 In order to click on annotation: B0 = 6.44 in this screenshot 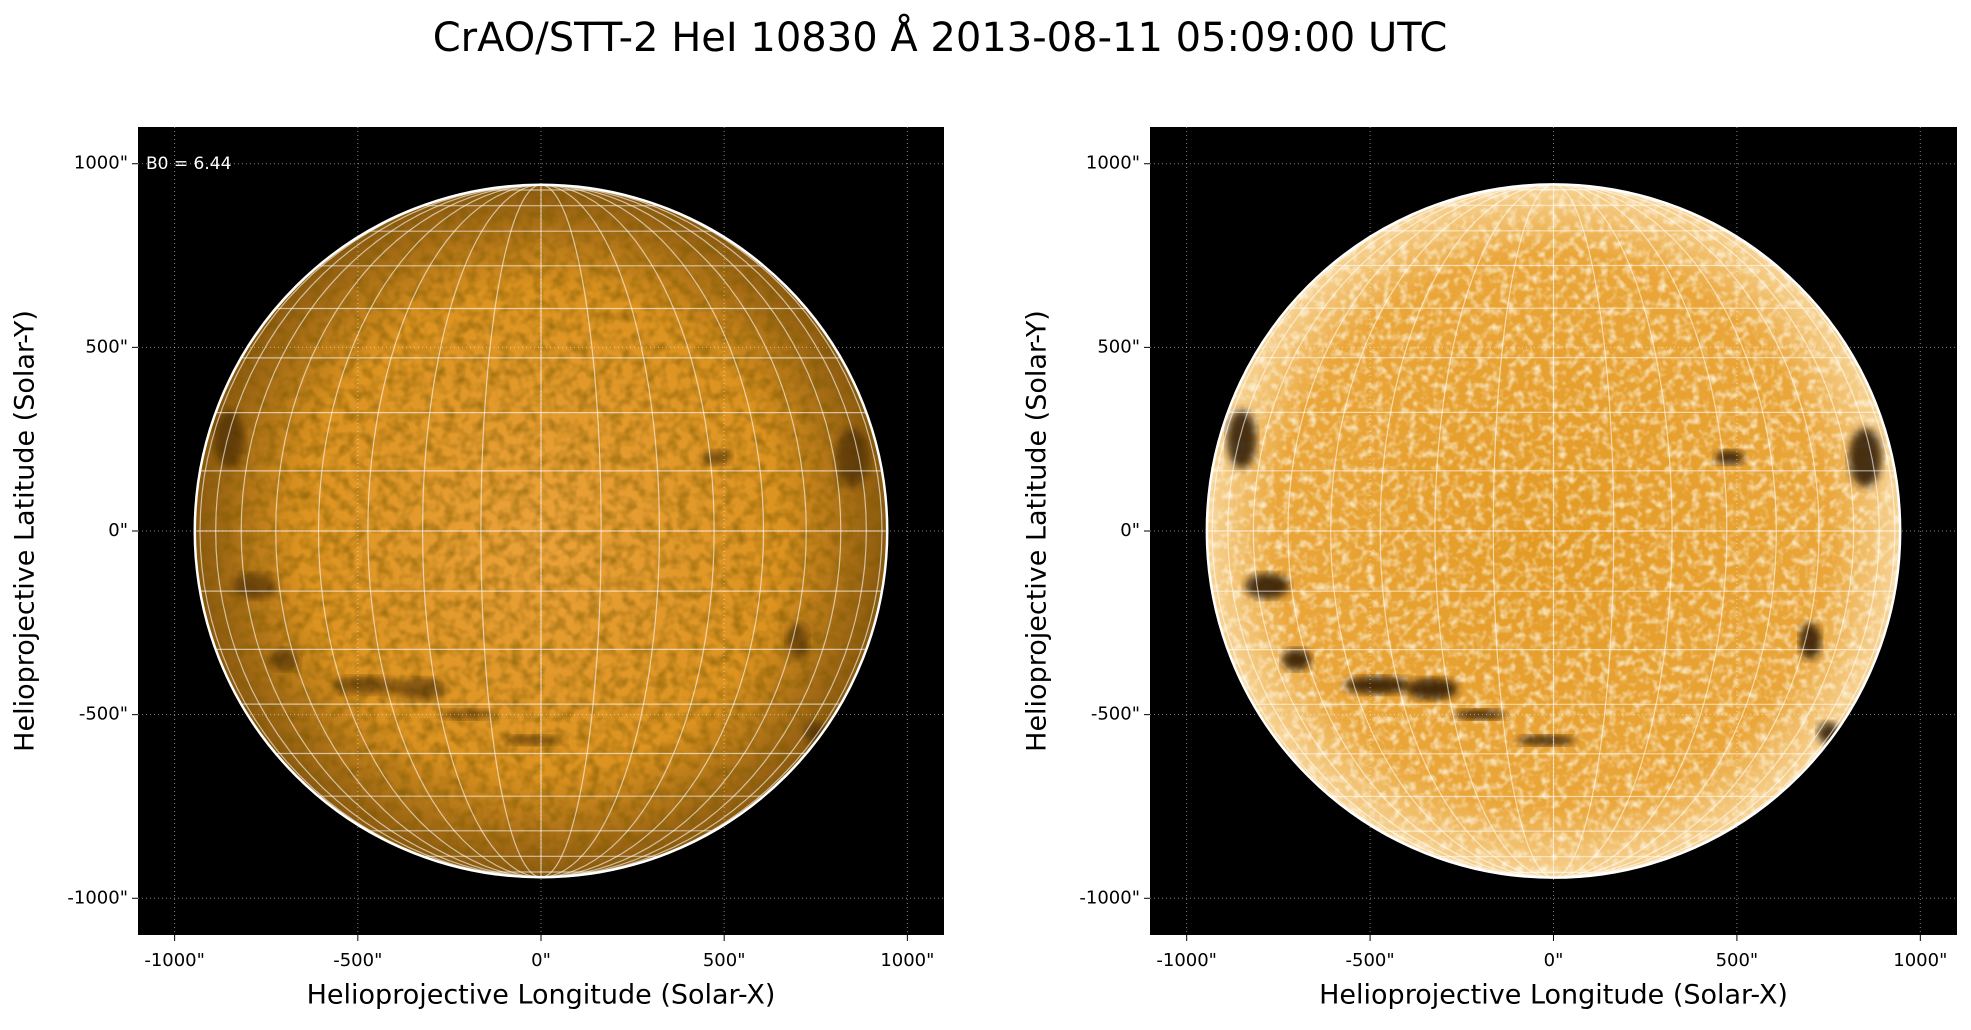, I will do `click(188, 164)`.